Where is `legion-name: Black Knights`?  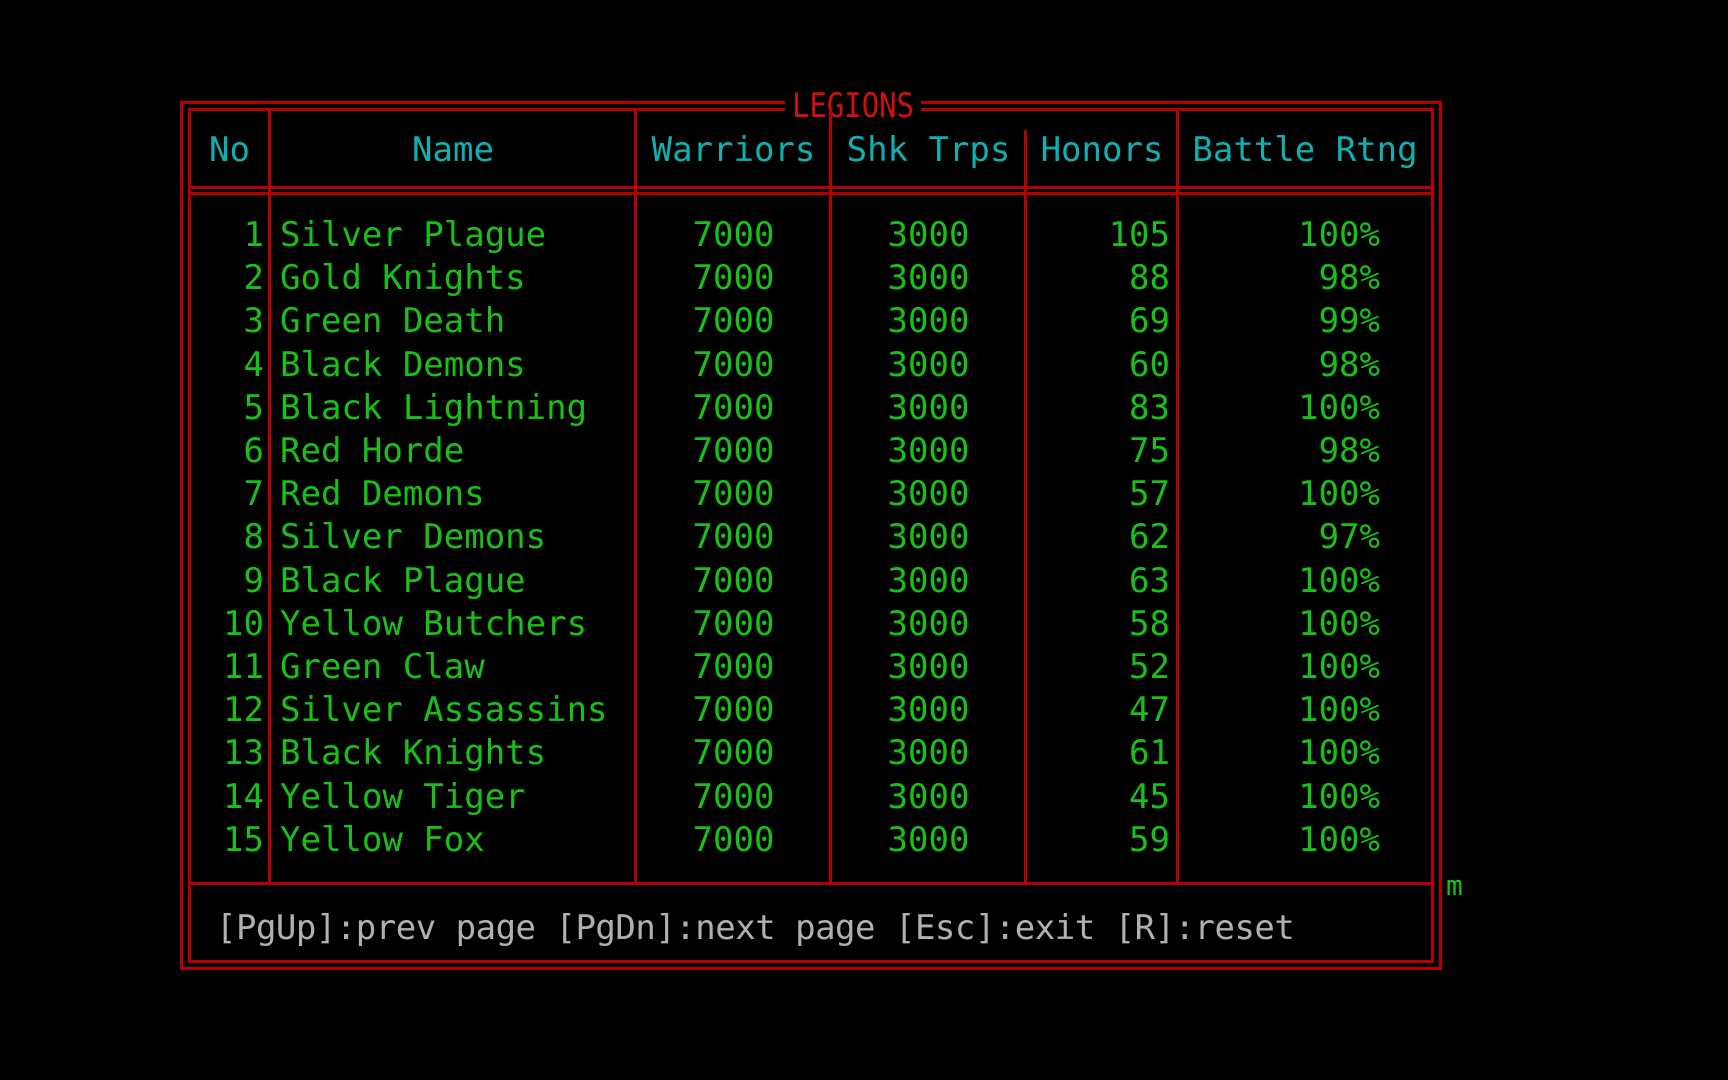 legion-name: Black Knights is located at coordinates (413, 753).